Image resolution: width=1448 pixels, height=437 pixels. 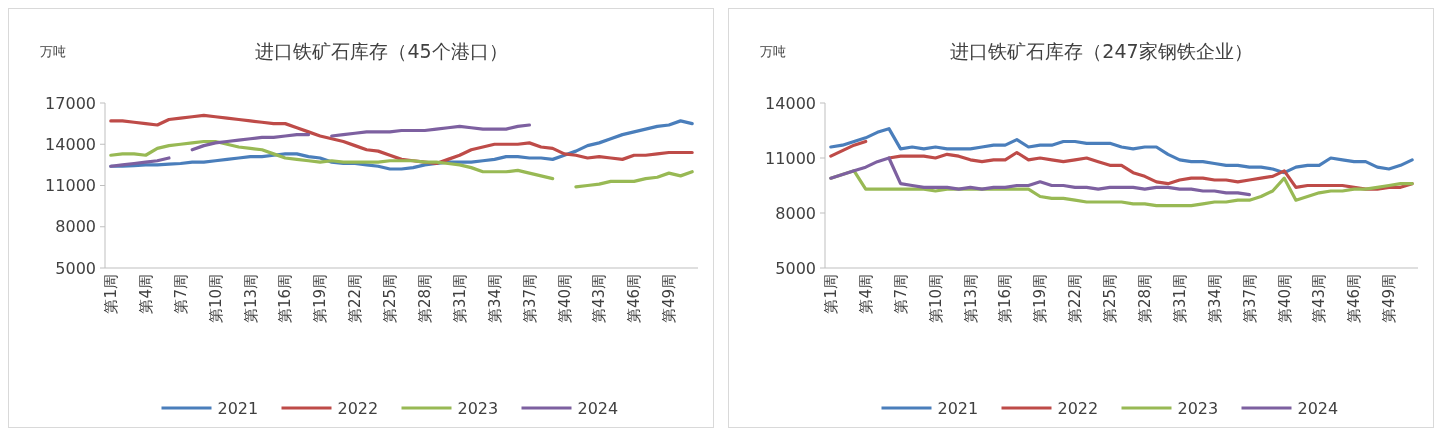 What do you see at coordinates (1101, 51) in the screenshot?
I see `chart-title: 进口铁矿石库存（247家钢铁企业）` at bounding box center [1101, 51].